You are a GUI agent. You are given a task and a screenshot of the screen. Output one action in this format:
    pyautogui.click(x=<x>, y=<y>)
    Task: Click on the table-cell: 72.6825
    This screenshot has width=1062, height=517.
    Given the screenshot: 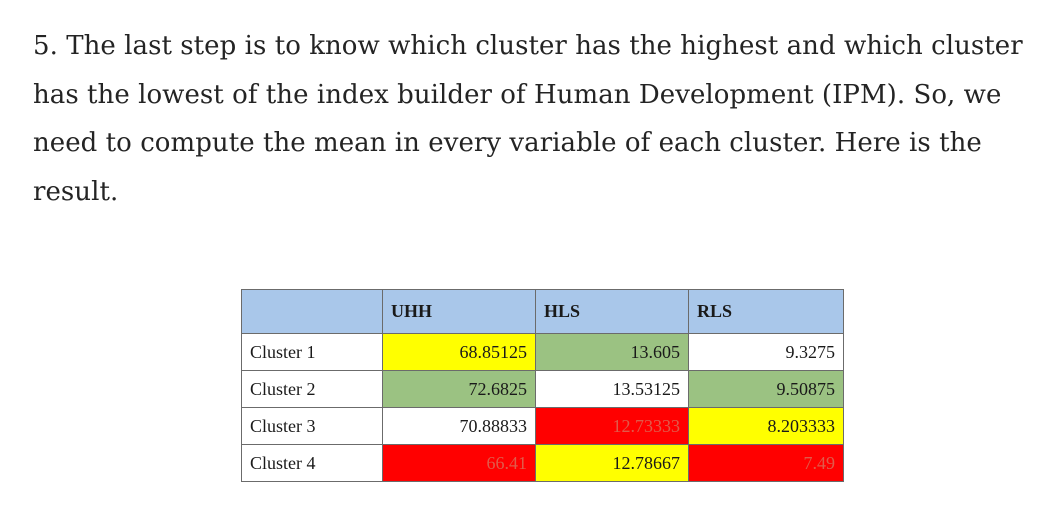 What is the action you would take?
    pyautogui.click(x=459, y=389)
    